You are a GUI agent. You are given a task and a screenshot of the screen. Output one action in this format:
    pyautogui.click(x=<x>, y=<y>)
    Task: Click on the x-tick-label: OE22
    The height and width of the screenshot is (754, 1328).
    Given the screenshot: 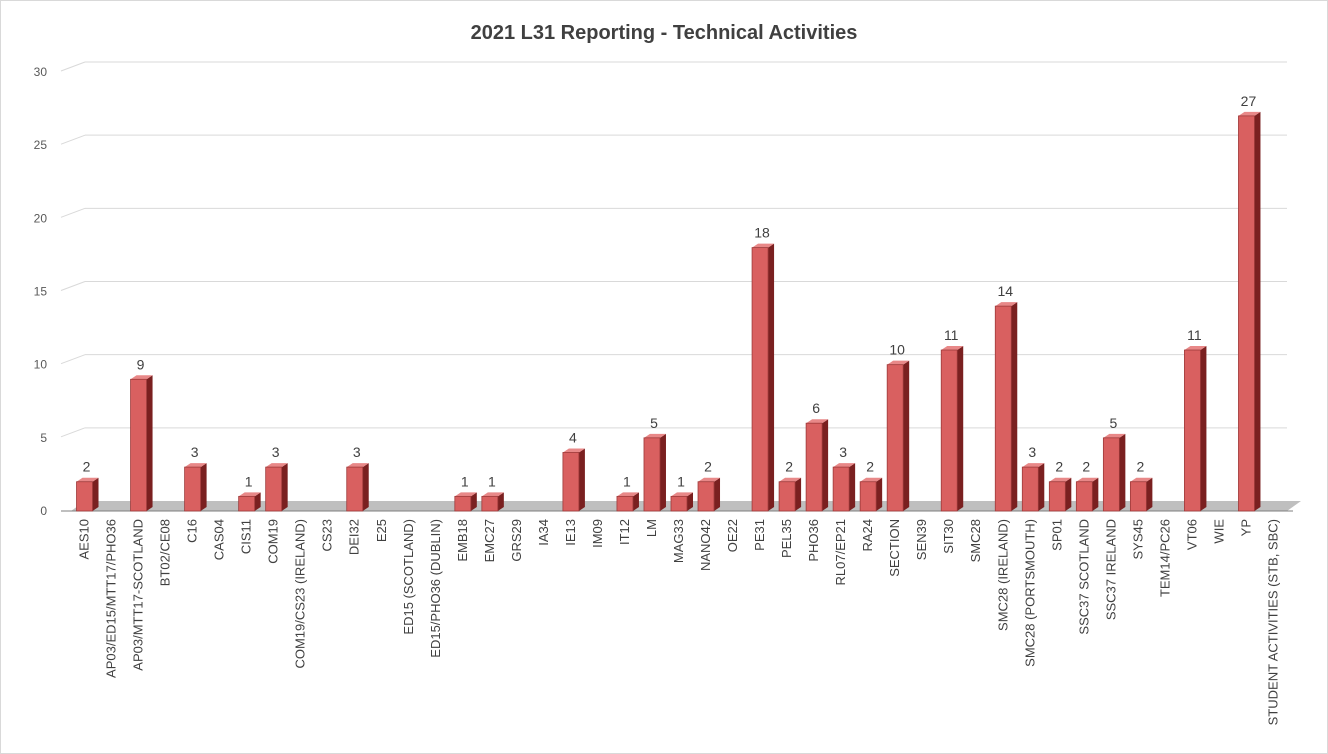 What is the action you would take?
    pyautogui.click(x=732, y=535)
    